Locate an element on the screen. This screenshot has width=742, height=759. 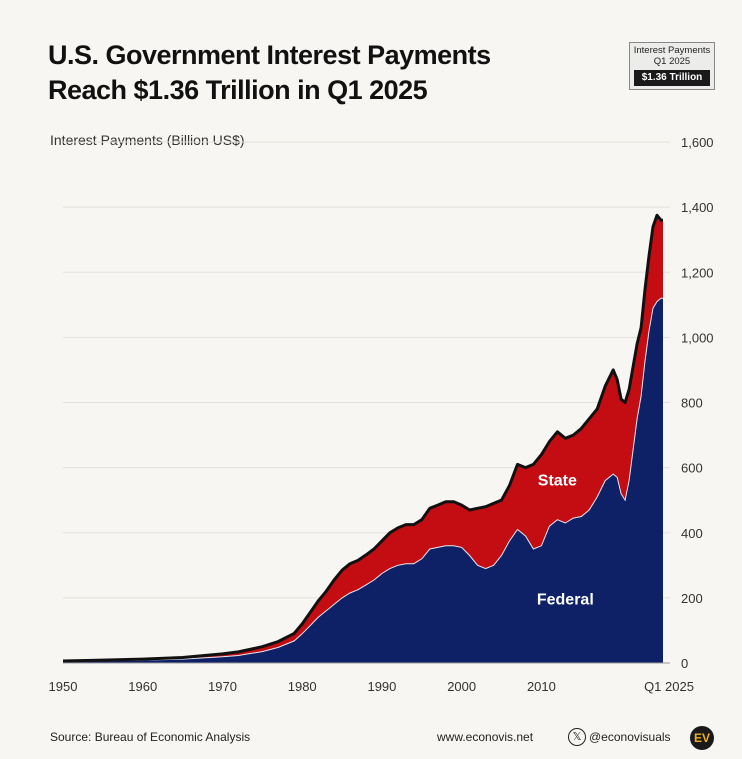
y-tick-label: 200 is located at coordinates (692, 598).